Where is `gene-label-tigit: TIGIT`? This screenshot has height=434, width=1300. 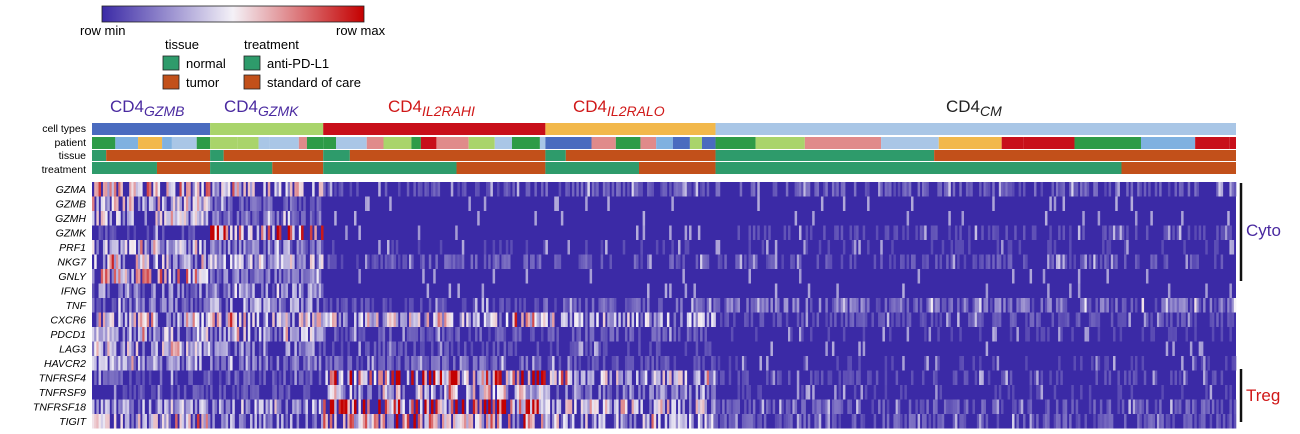
gene-label-tigit: TIGIT is located at coordinates (73, 422).